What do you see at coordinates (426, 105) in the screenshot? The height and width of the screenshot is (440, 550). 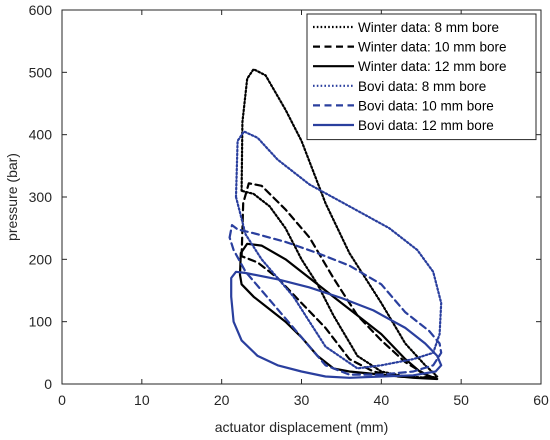 I see `legend-label-5: Bovi data: 10 mm bore` at bounding box center [426, 105].